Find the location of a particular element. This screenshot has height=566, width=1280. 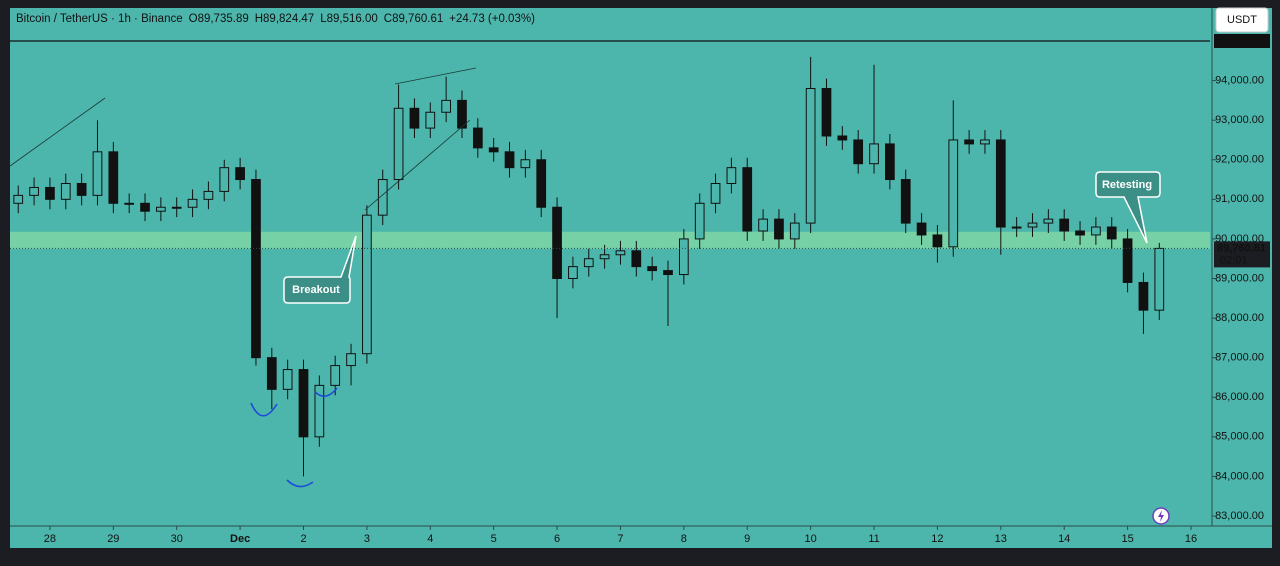

x-tick-label: 14 is located at coordinates (1064, 539).